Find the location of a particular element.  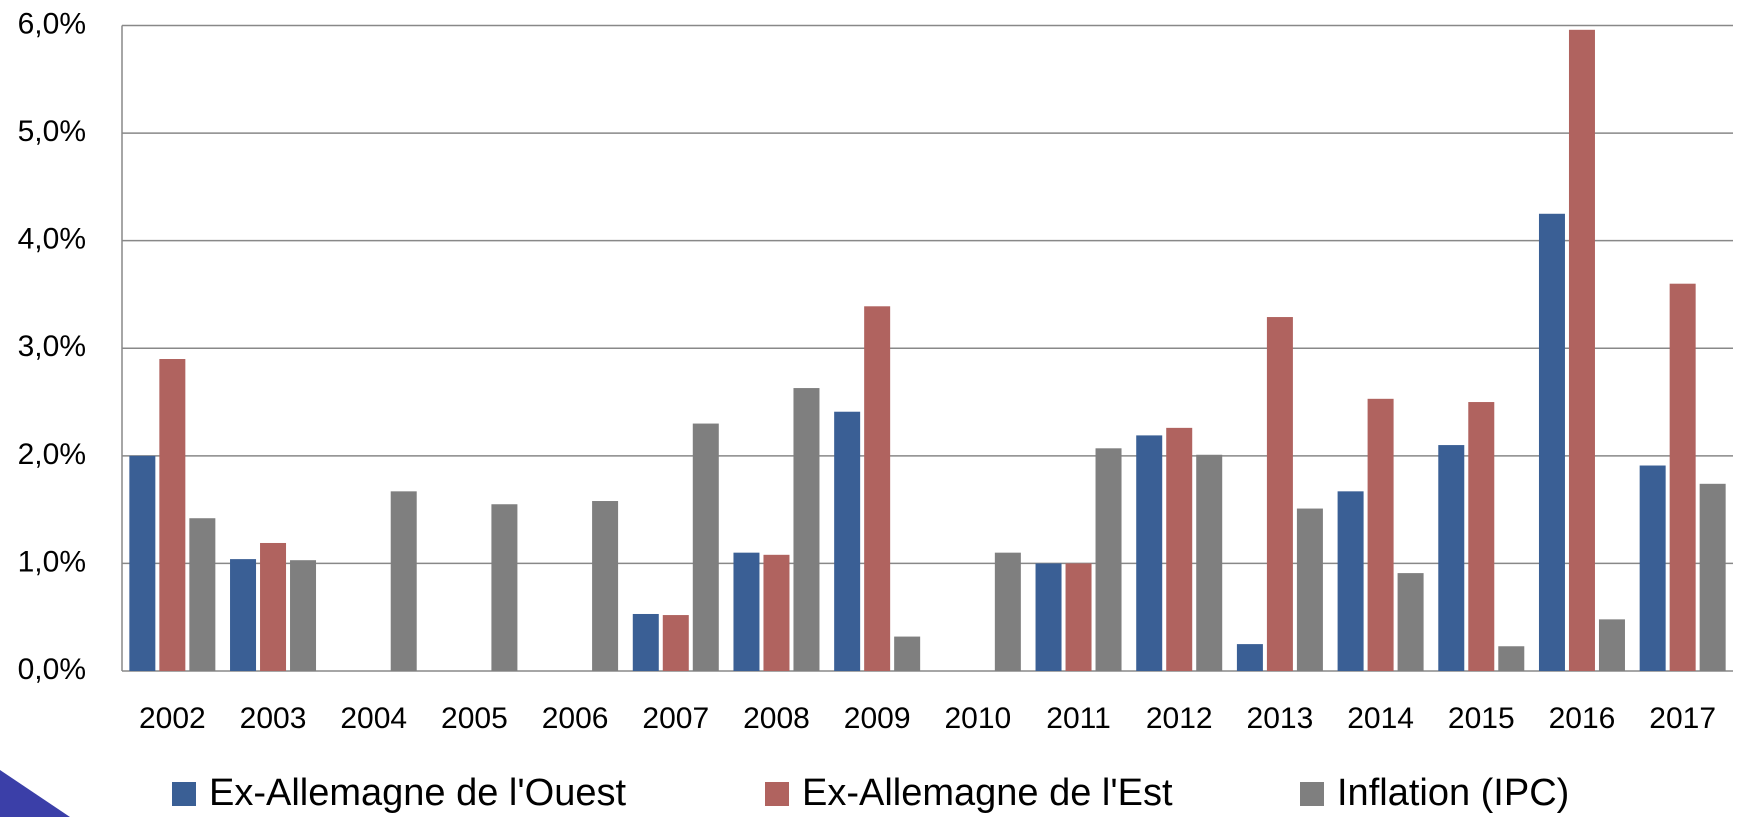

legend-text: Ex-Allemagne de l'Ouest is located at coordinates (417, 793).